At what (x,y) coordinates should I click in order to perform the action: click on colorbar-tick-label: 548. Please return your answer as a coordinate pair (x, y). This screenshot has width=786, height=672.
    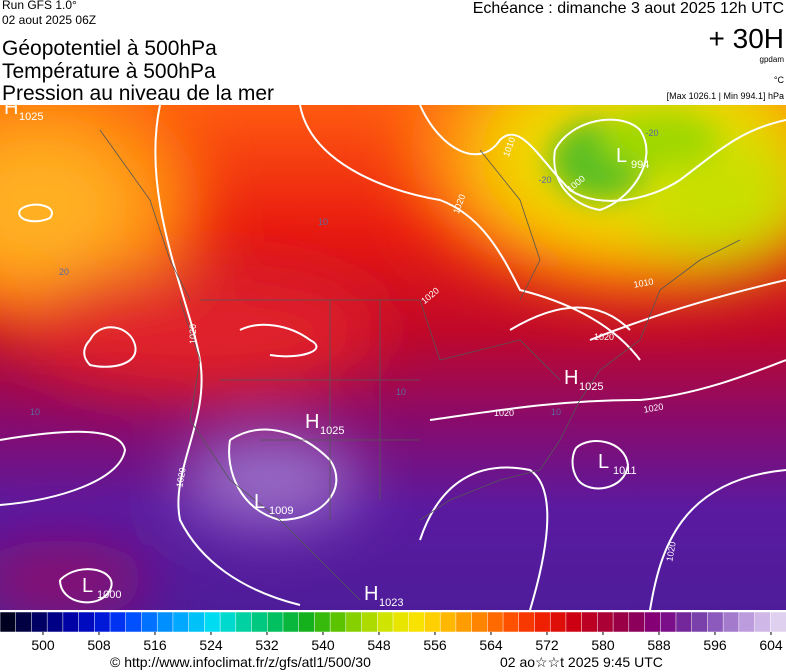
    Looking at the image, I should click on (379, 645).